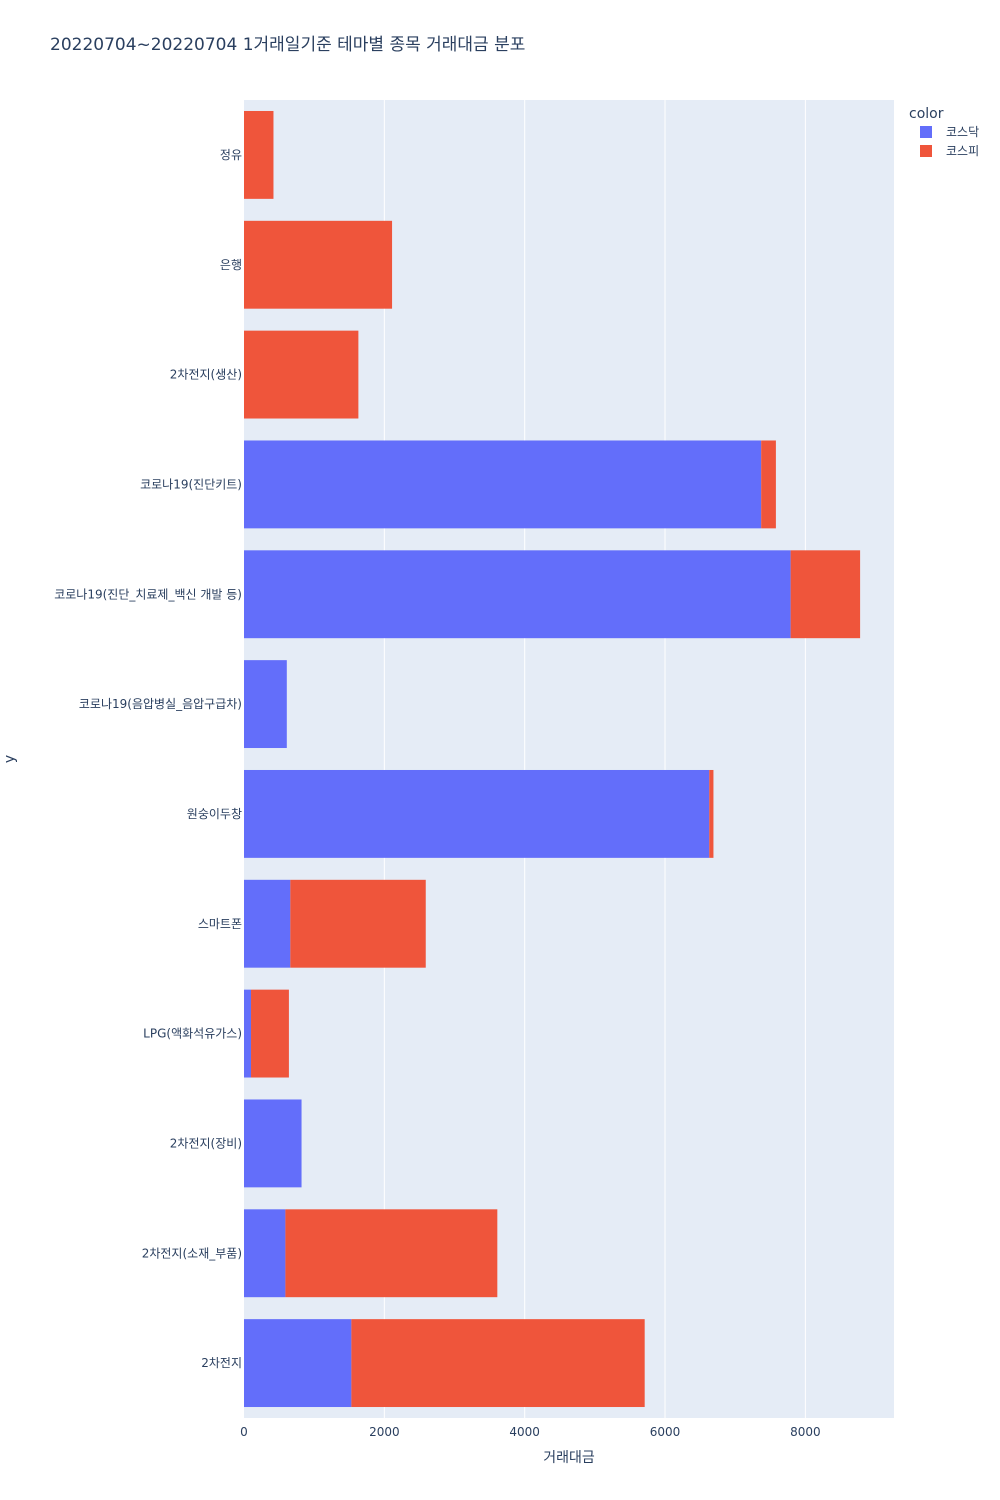  What do you see at coordinates (206, 1143) in the screenshot?
I see `y-tick-label: 2차전지(장비)` at bounding box center [206, 1143].